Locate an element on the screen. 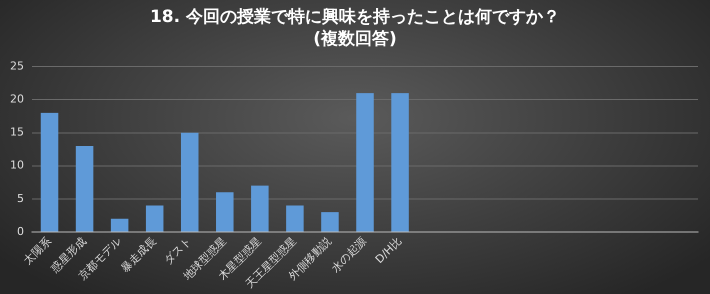  y-tick-label: 10 is located at coordinates (17, 165).